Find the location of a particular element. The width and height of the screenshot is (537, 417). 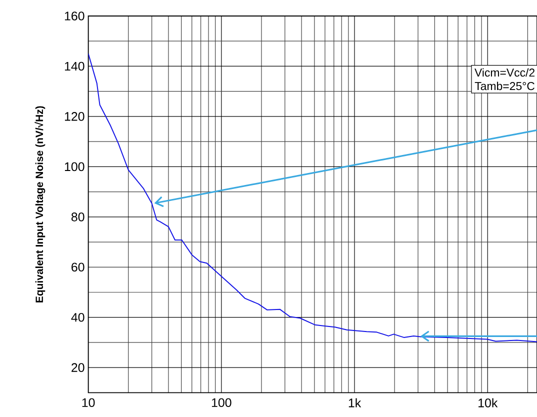

x-tick-label: 1k is located at coordinates (355, 403).